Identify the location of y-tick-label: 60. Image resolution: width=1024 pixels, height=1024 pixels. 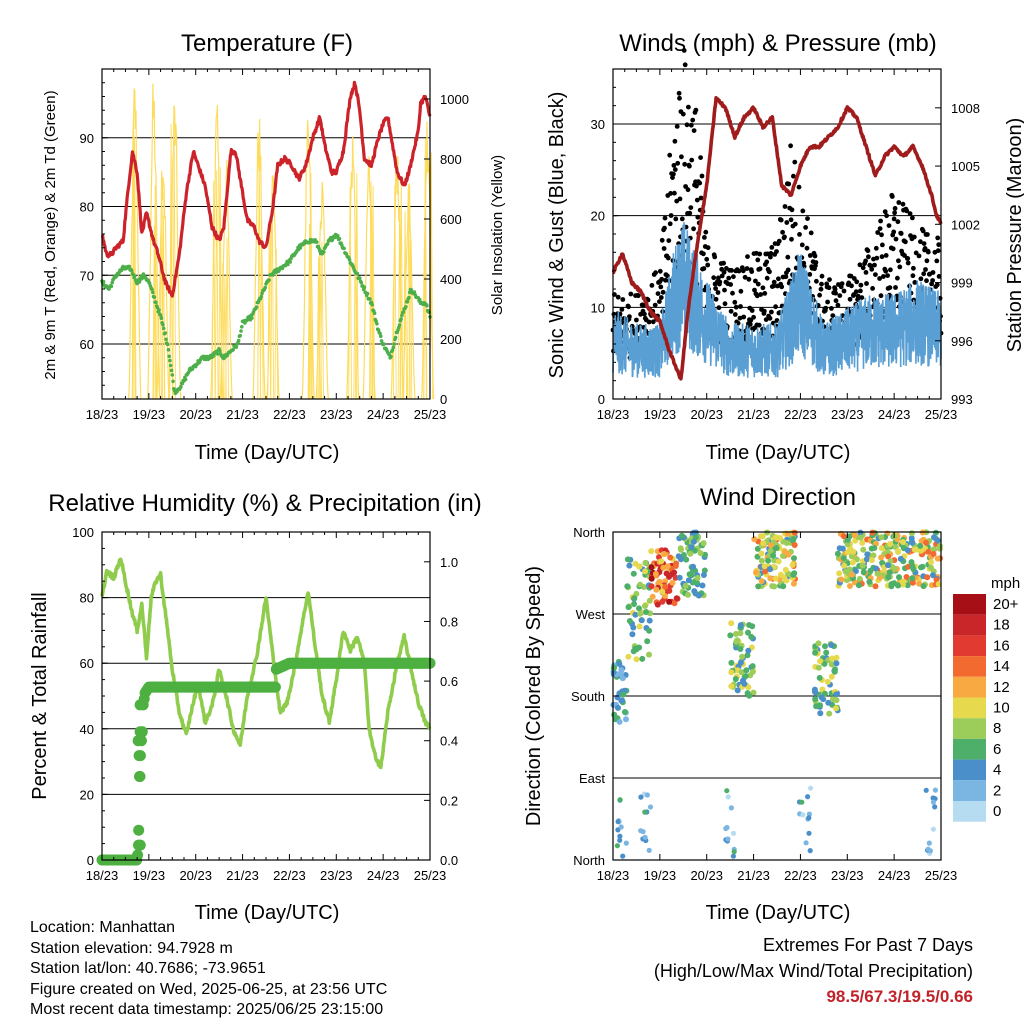
(87, 663).